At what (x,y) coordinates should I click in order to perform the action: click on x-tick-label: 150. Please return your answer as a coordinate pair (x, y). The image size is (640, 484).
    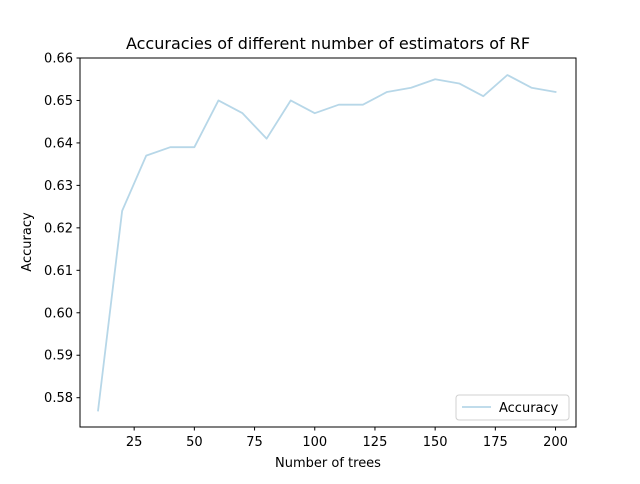
    Looking at the image, I should click on (435, 442).